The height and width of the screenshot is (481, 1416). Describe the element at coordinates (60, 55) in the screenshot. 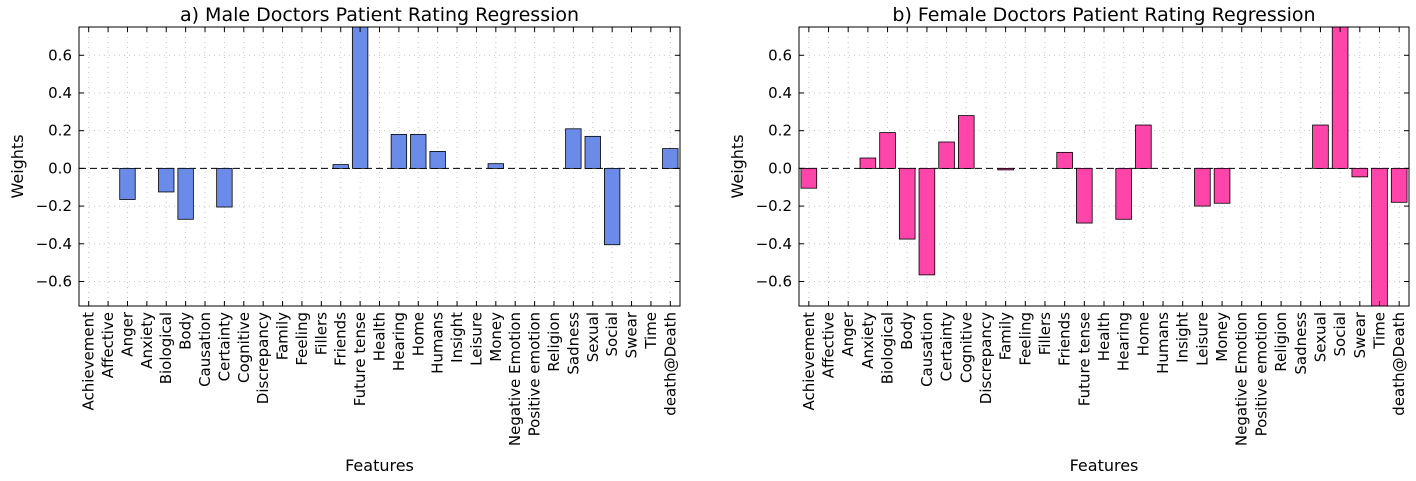

I see `y-tick-label: 0.6` at that location.